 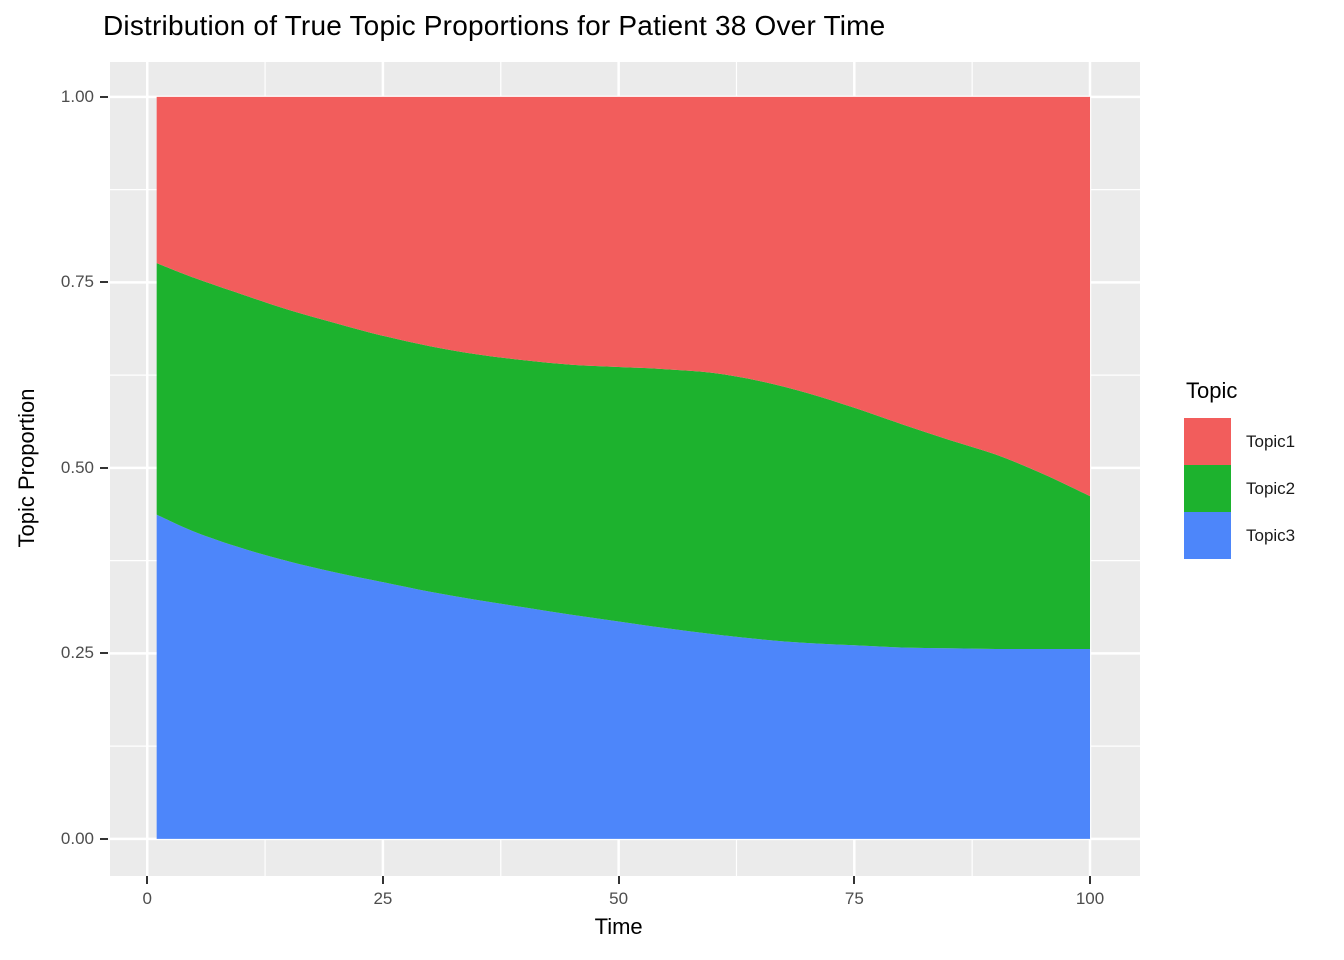 What do you see at coordinates (1271, 535) in the screenshot?
I see `legend-label-topic3: Topic3` at bounding box center [1271, 535].